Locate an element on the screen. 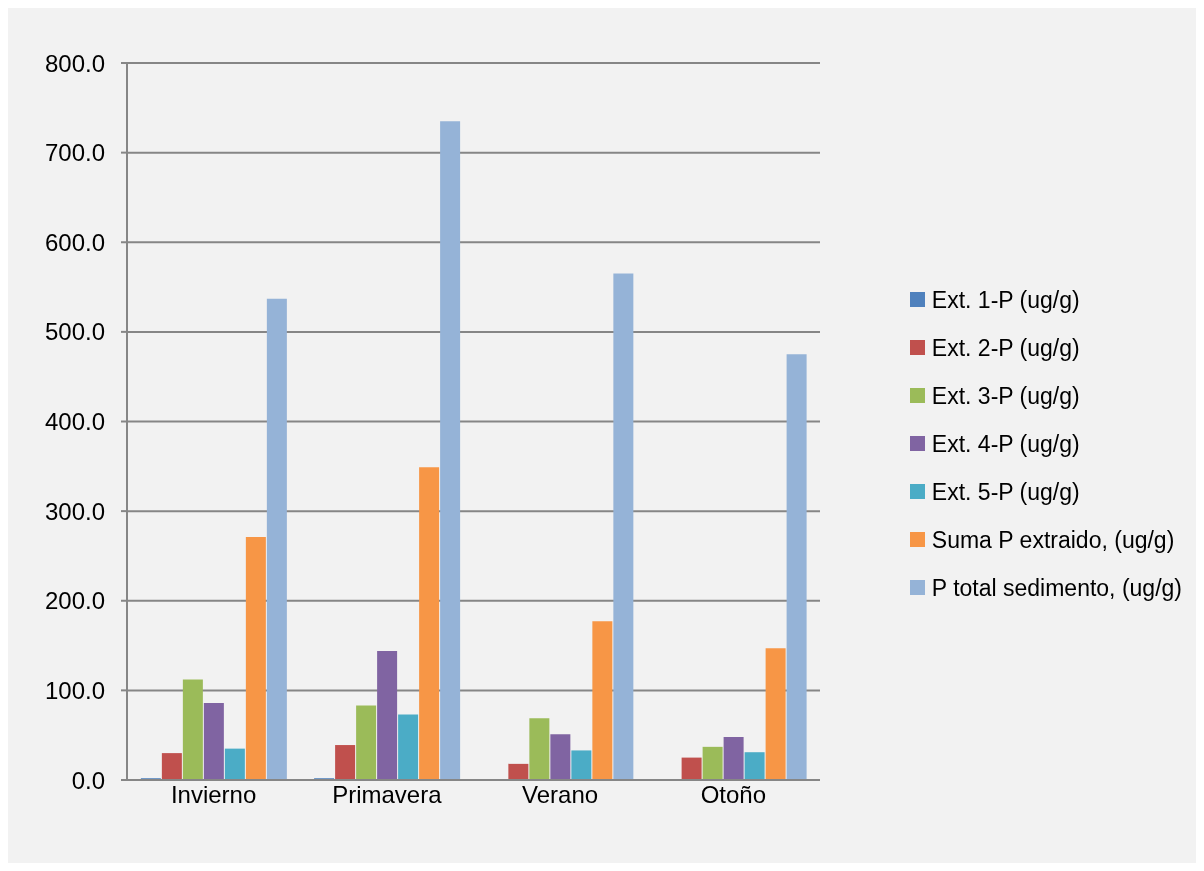 The image size is (1204, 871). legend-label: Ext. 1-P (ug/g) is located at coordinates (1005, 300).